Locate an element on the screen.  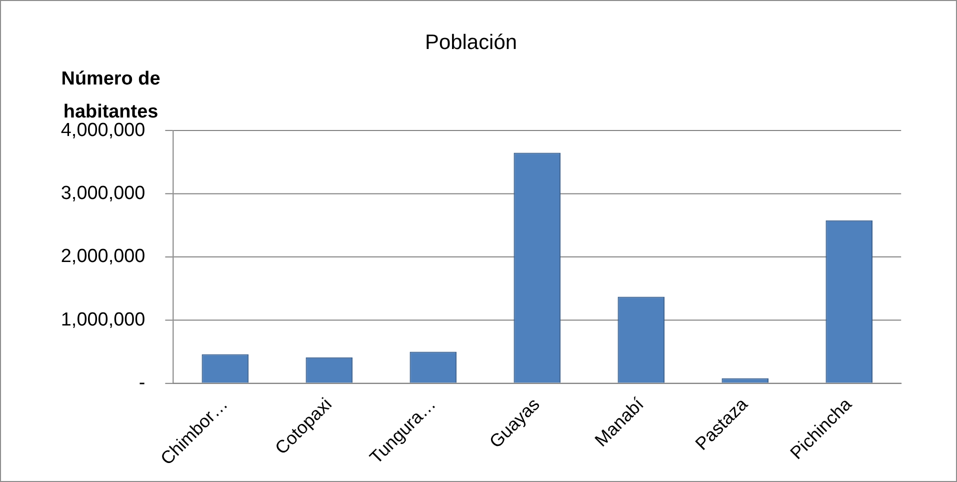
y-tick-label: 3,000,000 is located at coordinates (103, 193).